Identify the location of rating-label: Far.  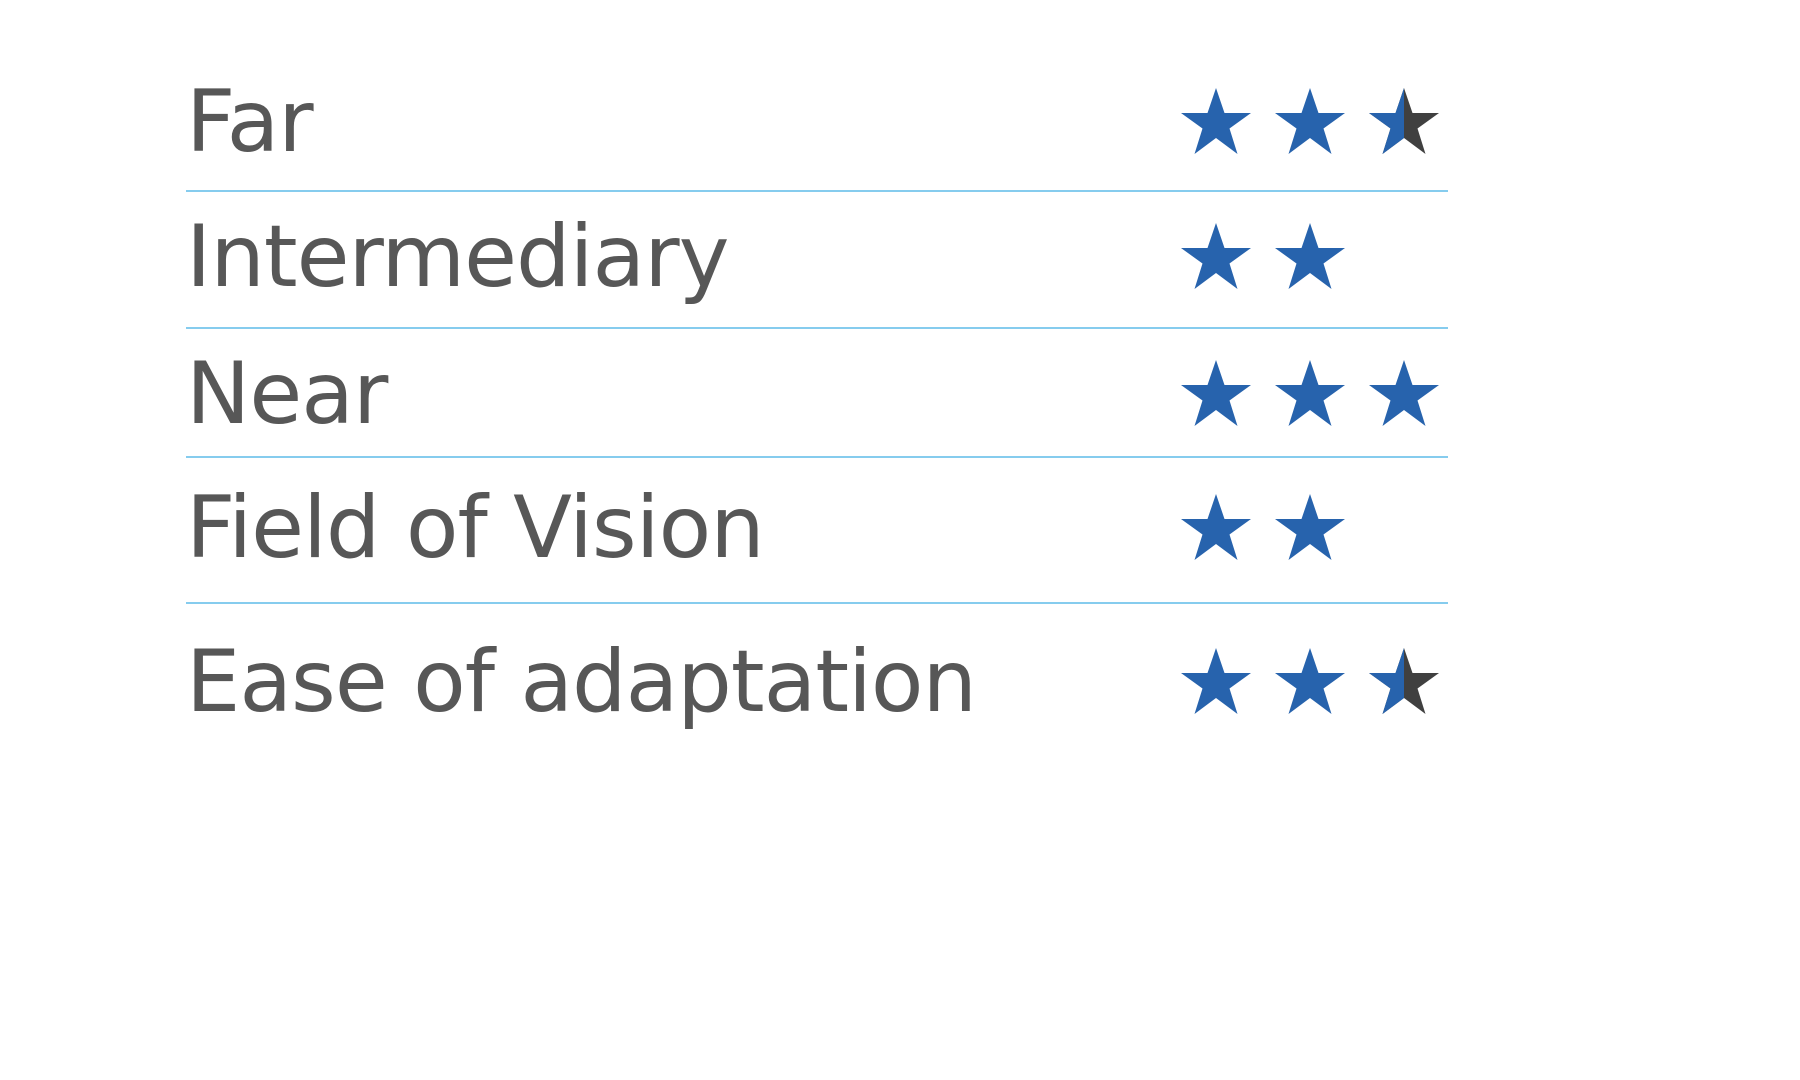
(250, 122).